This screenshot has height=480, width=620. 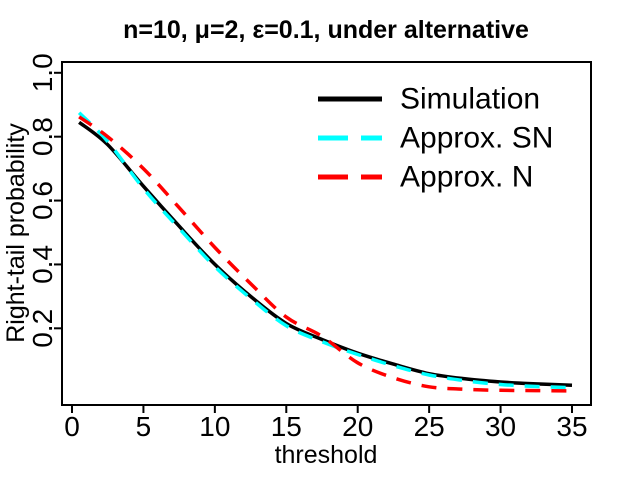 What do you see at coordinates (429, 426) in the screenshot?
I see `x-tick-label: 25` at bounding box center [429, 426].